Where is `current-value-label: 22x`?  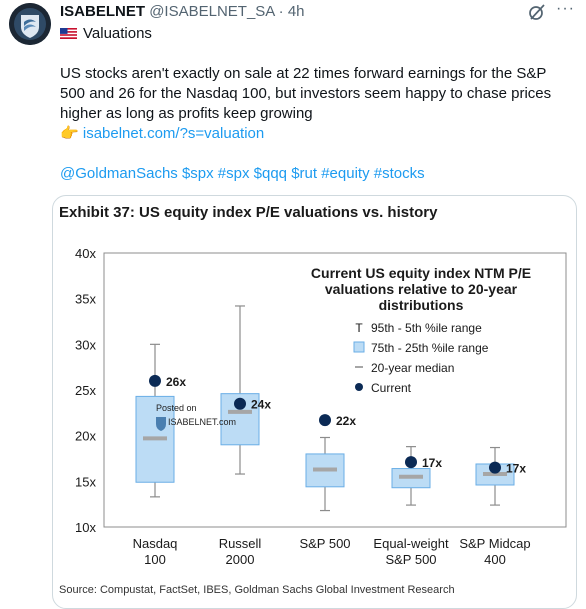 current-value-label: 22x is located at coordinates (346, 421).